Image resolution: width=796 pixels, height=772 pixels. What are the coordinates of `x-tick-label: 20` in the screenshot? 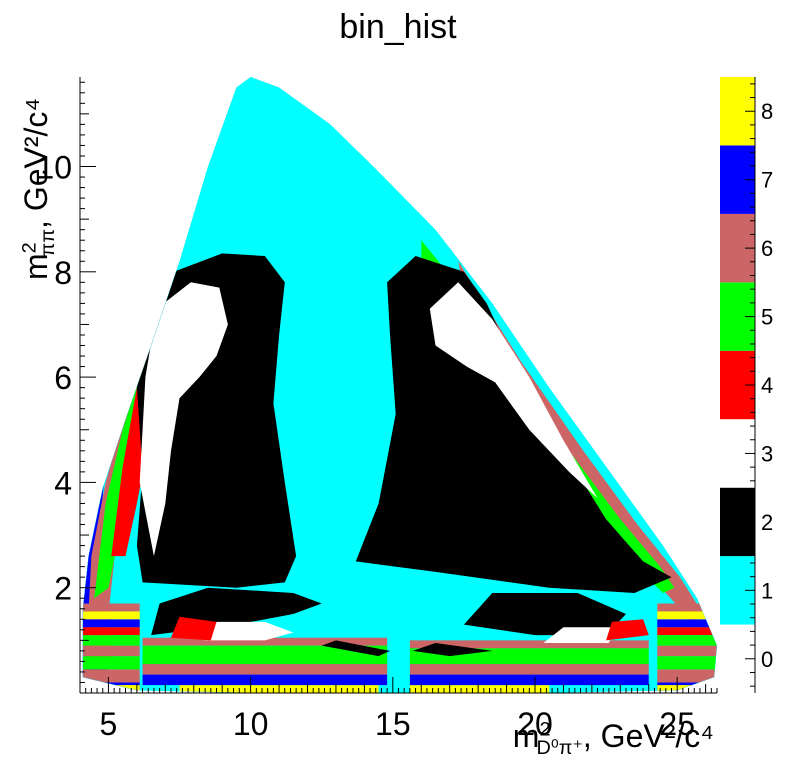 It's located at (535, 724).